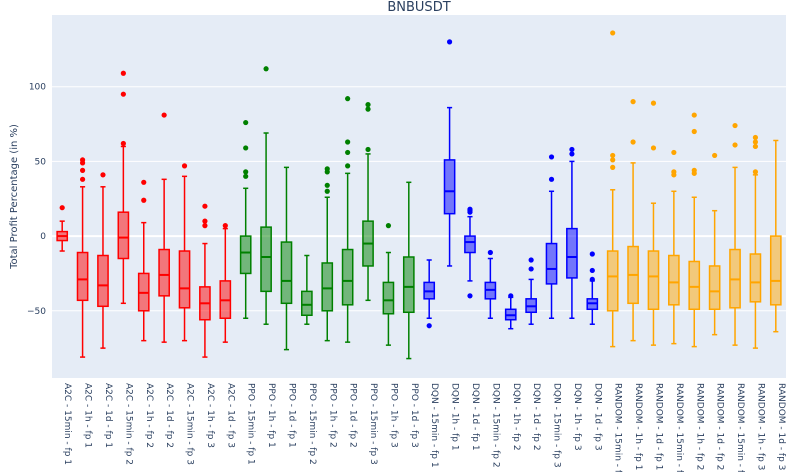 The image size is (796, 472). I want to click on y-axis-ticks: −50 0 50 100, so click(36, 200).